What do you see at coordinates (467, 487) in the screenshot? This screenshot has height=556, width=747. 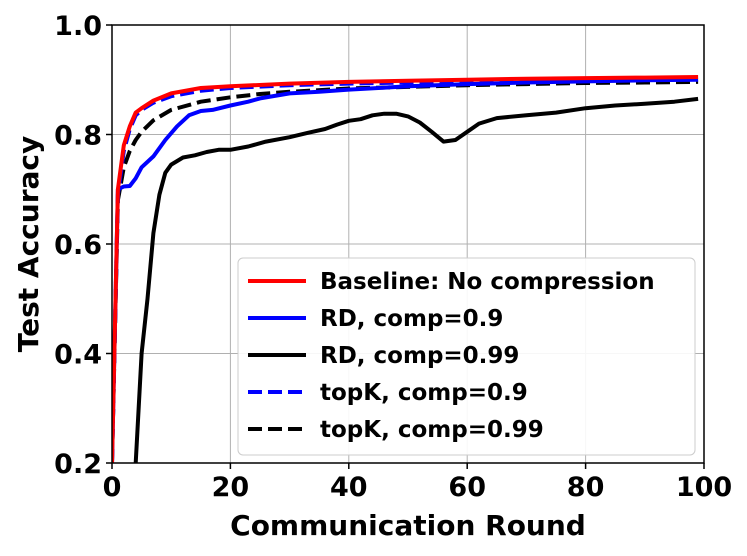 I see `x-tick-label: 60` at bounding box center [467, 487].